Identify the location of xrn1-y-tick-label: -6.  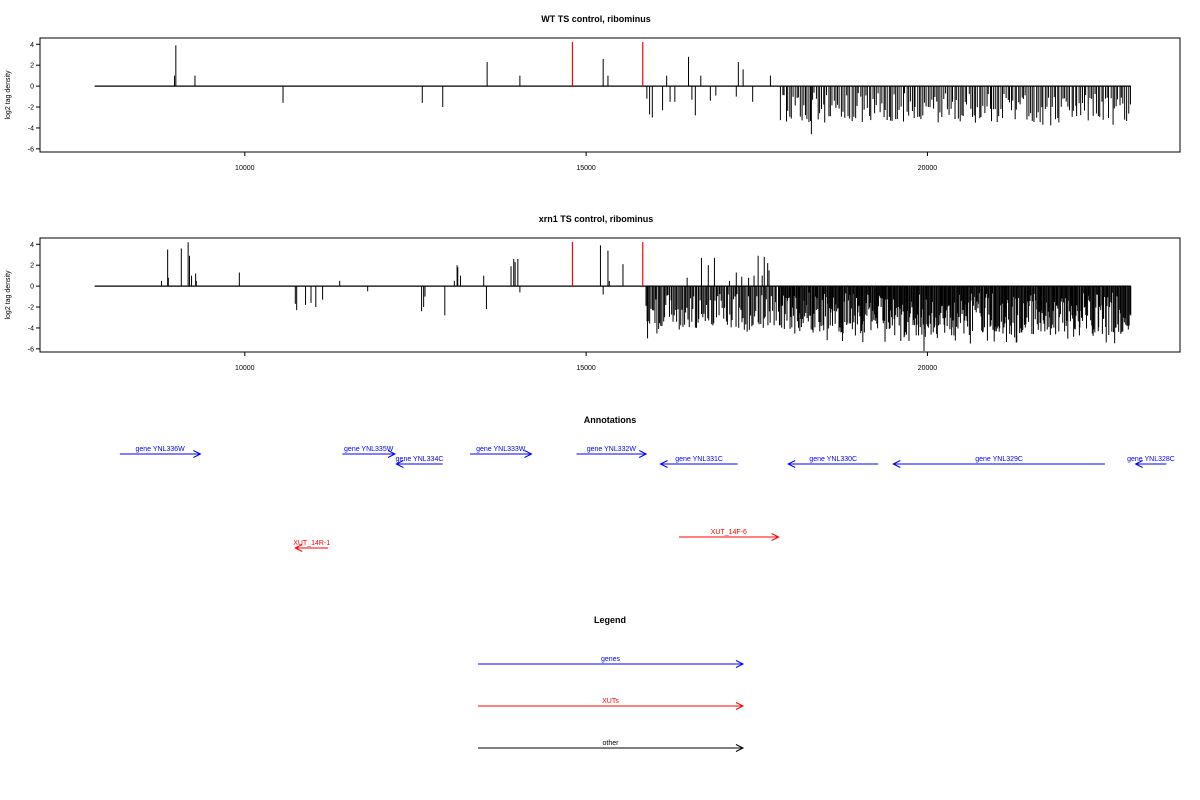
(31, 349).